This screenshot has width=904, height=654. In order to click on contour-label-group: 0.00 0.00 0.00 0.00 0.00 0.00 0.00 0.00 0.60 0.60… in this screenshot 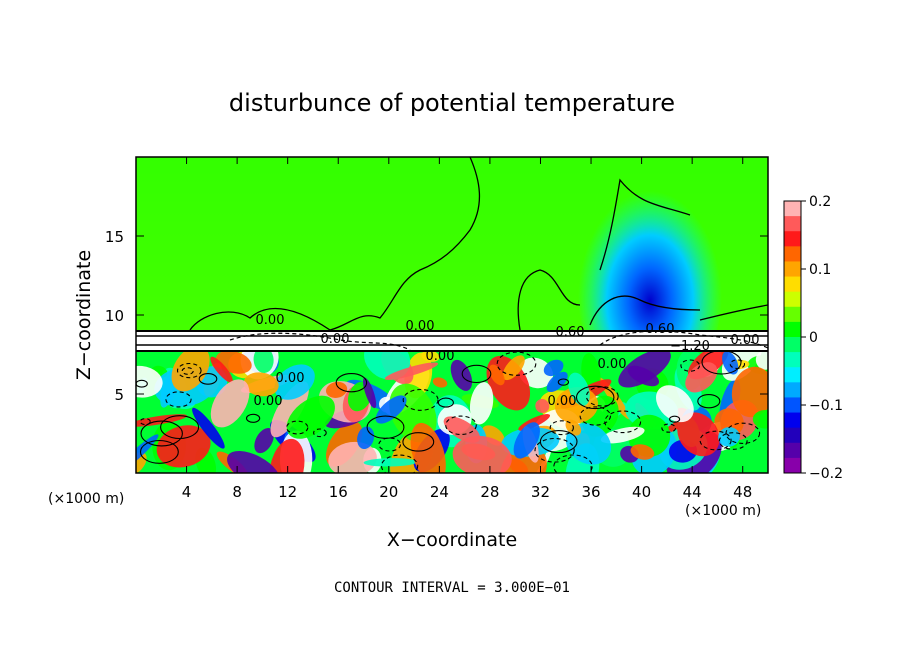, I will do `click(507, 361)`.